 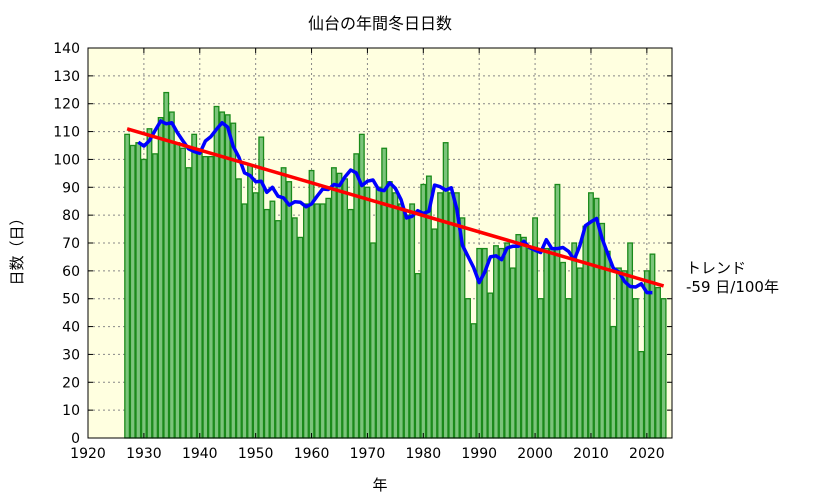 What do you see at coordinates (200, 454) in the screenshot?
I see `x-tick-label: 1940` at bounding box center [200, 454].